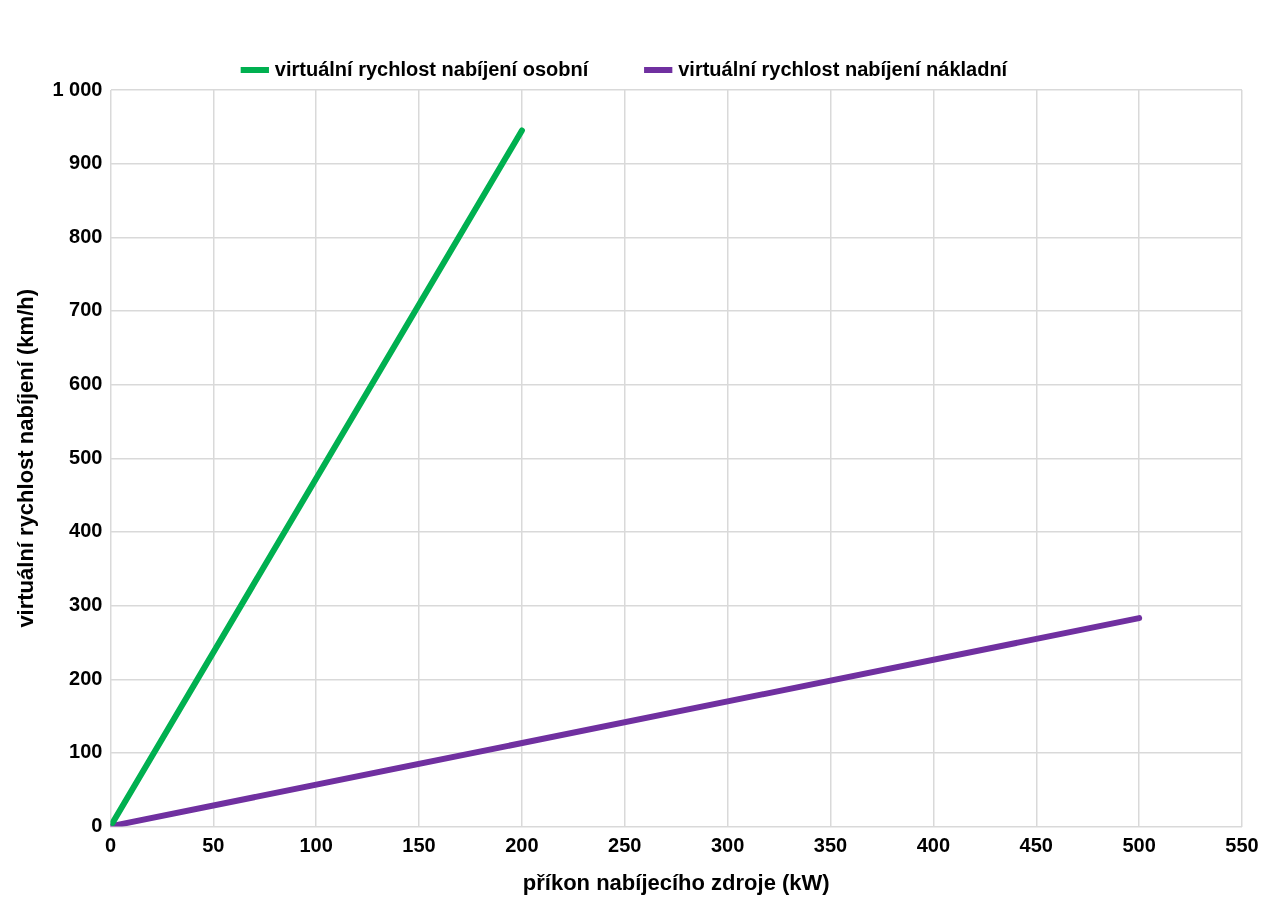  I want to click on x-tick-label: 350, so click(830, 845).